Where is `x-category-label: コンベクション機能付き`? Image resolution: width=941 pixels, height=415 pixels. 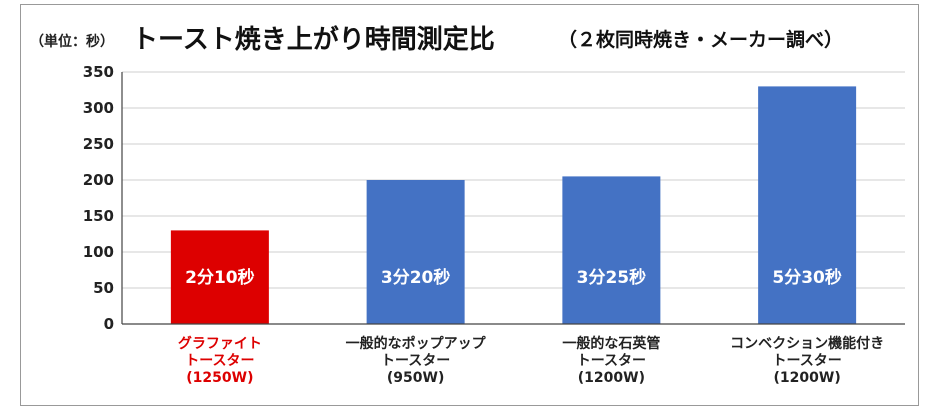 x-category-label: コンベクション機能付き is located at coordinates (807, 343).